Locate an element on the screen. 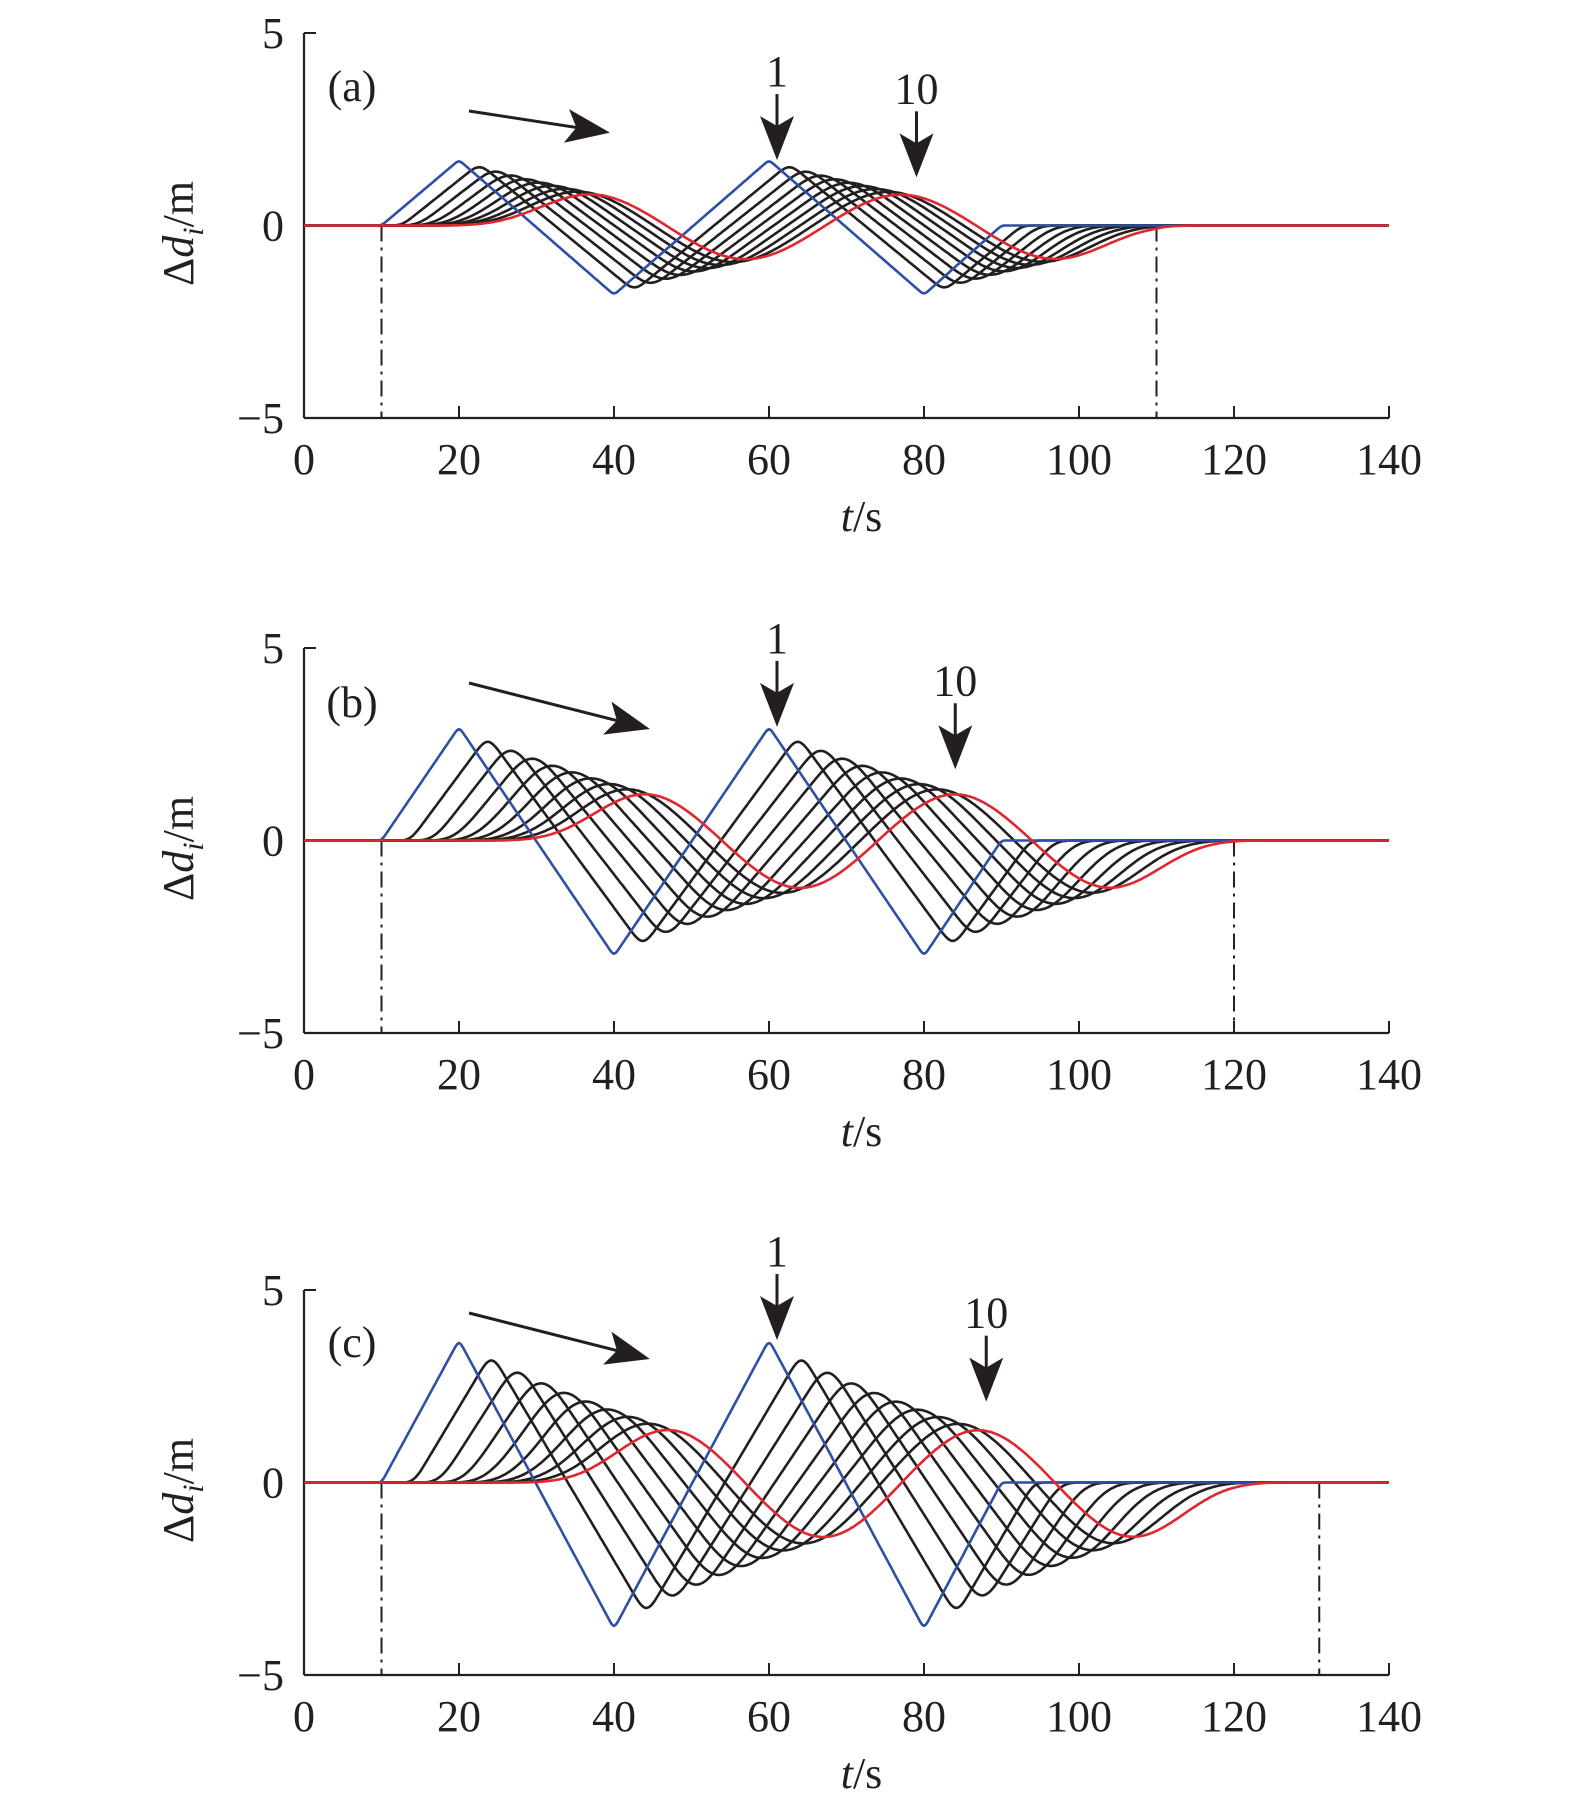  panel-label: (c) is located at coordinates (352, 1342).